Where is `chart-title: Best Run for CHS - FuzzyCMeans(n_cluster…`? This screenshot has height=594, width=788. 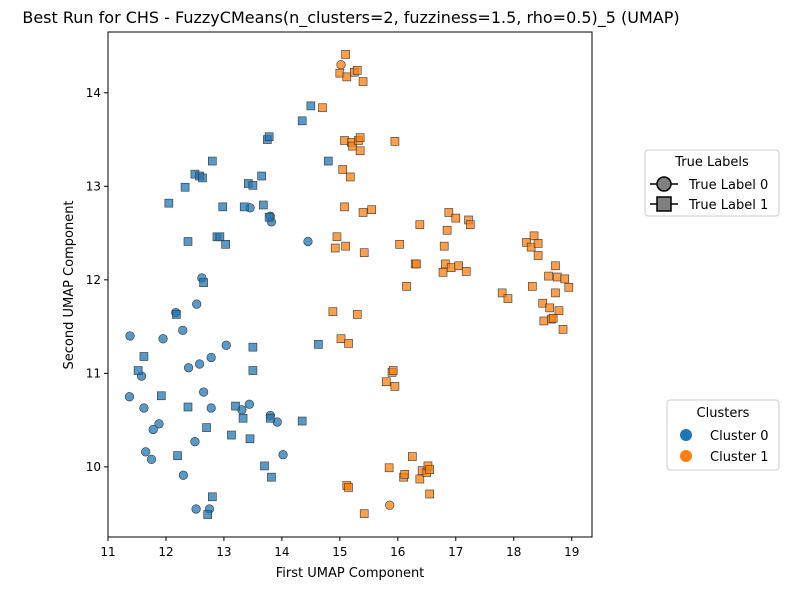 chart-title: Best Run for CHS - FuzzyCMeans(n_cluster… is located at coordinates (350, 18).